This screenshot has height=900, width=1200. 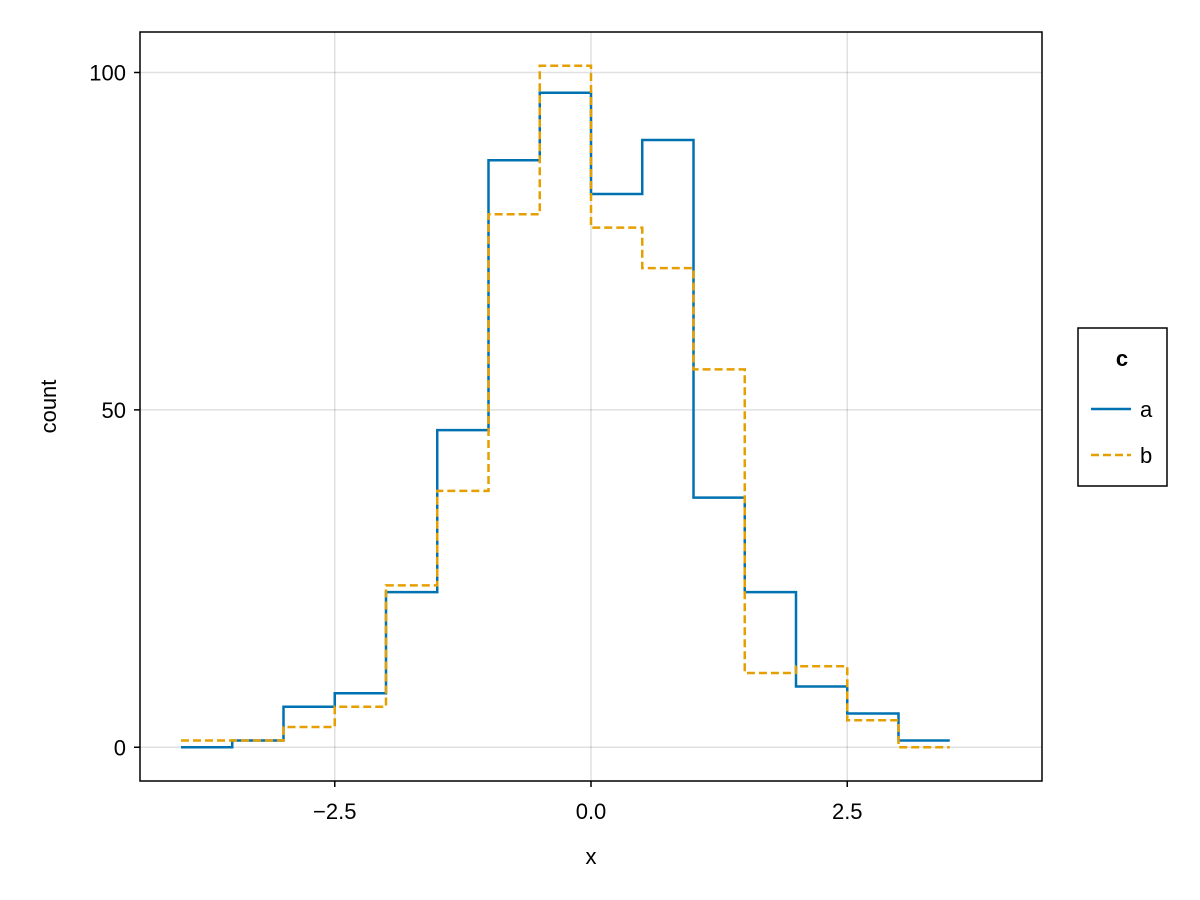 I want to click on x-tick-label: 2.5, so click(x=847, y=811).